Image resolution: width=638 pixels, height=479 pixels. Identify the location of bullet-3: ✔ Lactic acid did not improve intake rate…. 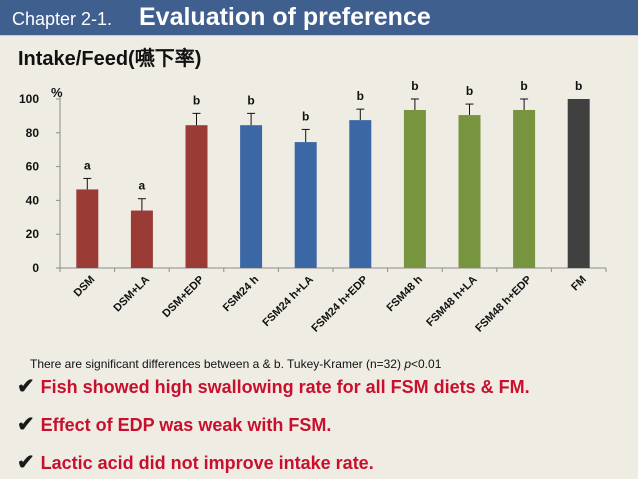
(195, 462).